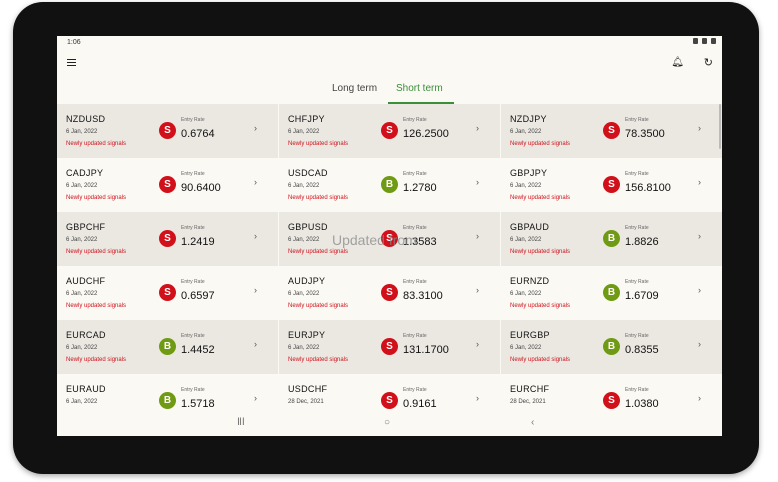 The width and height of the screenshot is (778, 482). I want to click on currency-pair: EURCAD, so click(86, 335).